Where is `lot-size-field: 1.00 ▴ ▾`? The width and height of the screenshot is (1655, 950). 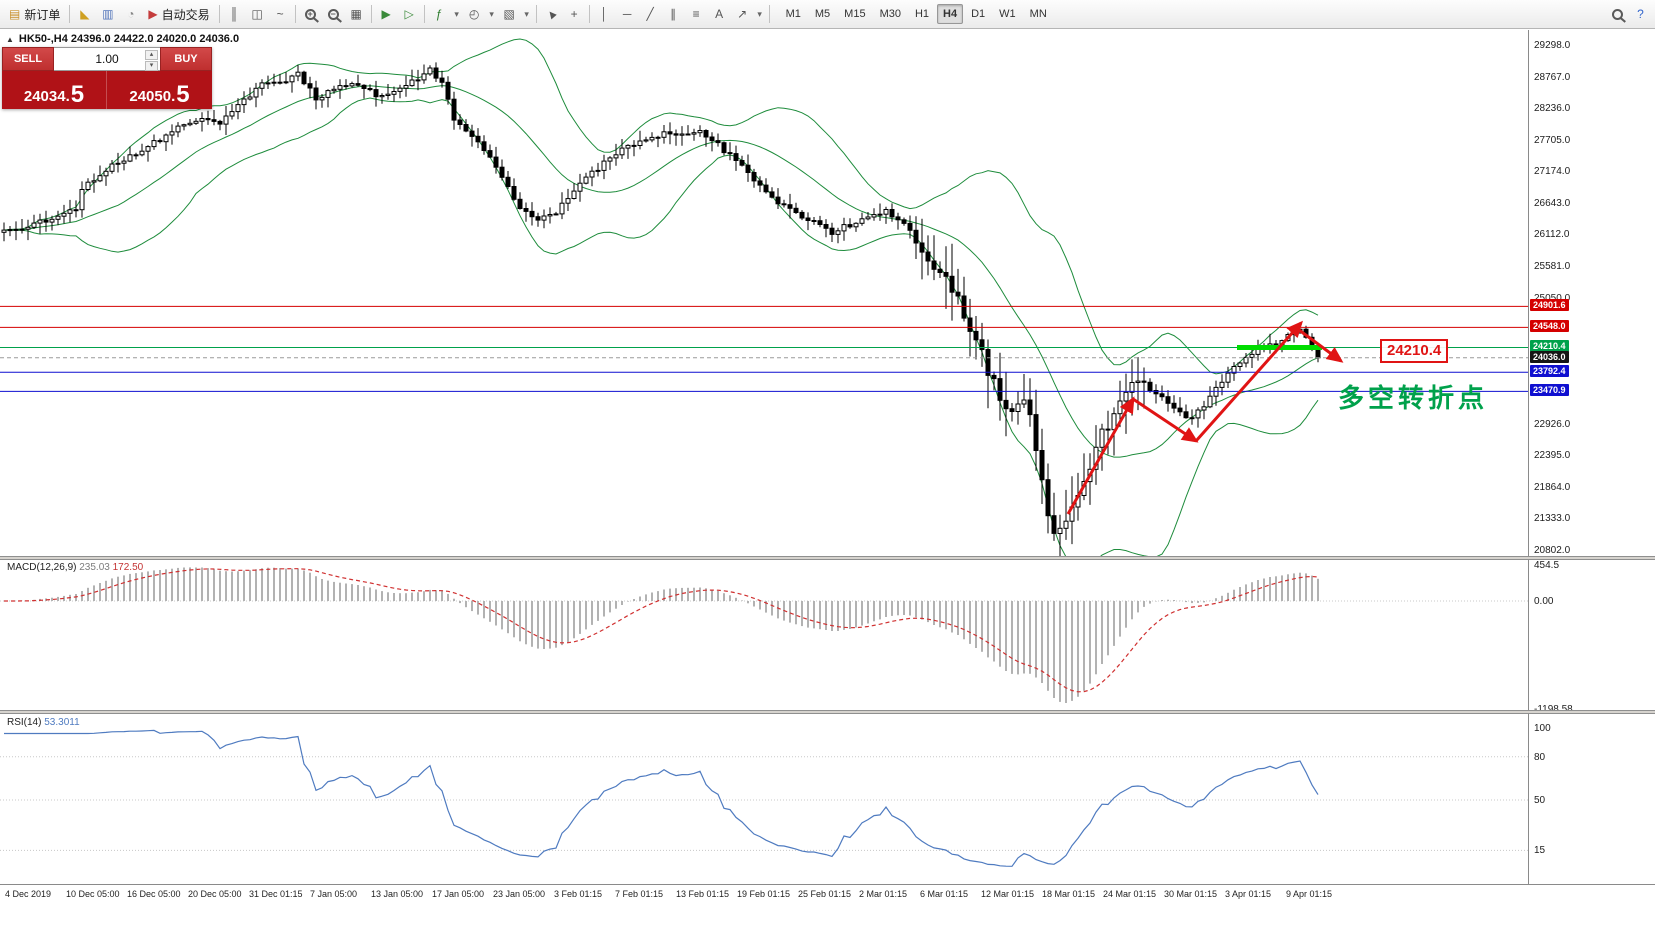
lot-size-field: 1.00 ▴ ▾ is located at coordinates (107, 59).